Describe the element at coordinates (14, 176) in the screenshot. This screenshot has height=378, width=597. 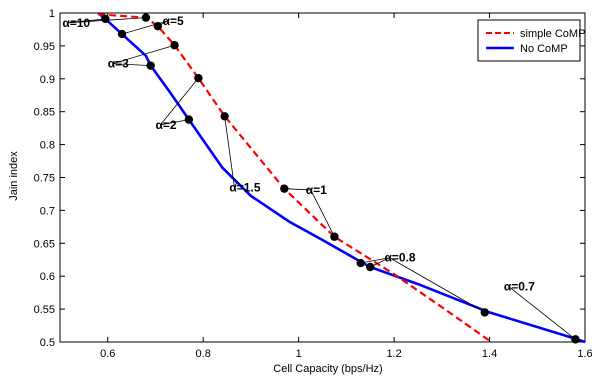
I see `y-axis-label: Jain index` at that location.